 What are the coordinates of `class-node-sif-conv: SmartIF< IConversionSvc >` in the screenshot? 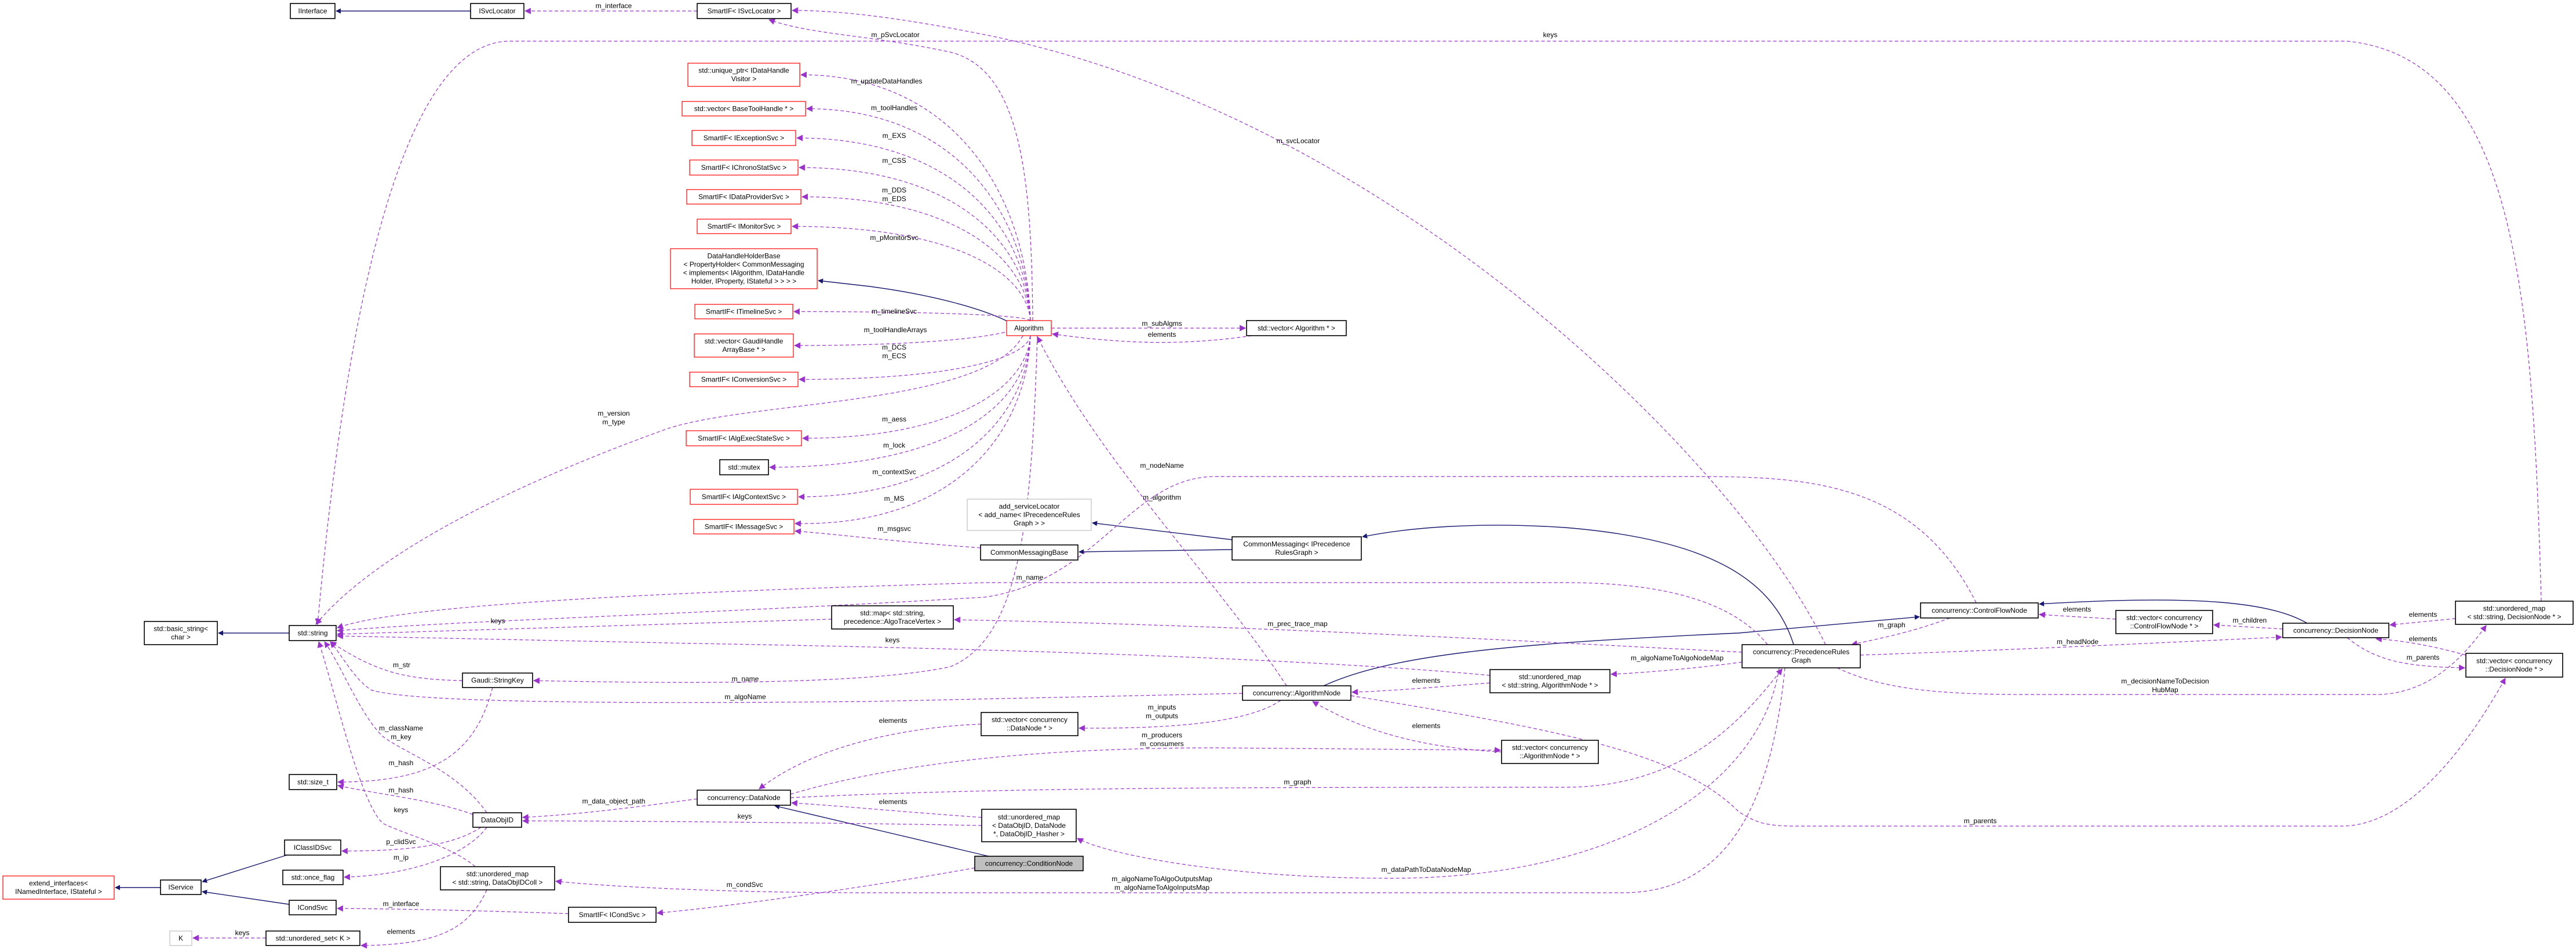 It's located at (744, 379).